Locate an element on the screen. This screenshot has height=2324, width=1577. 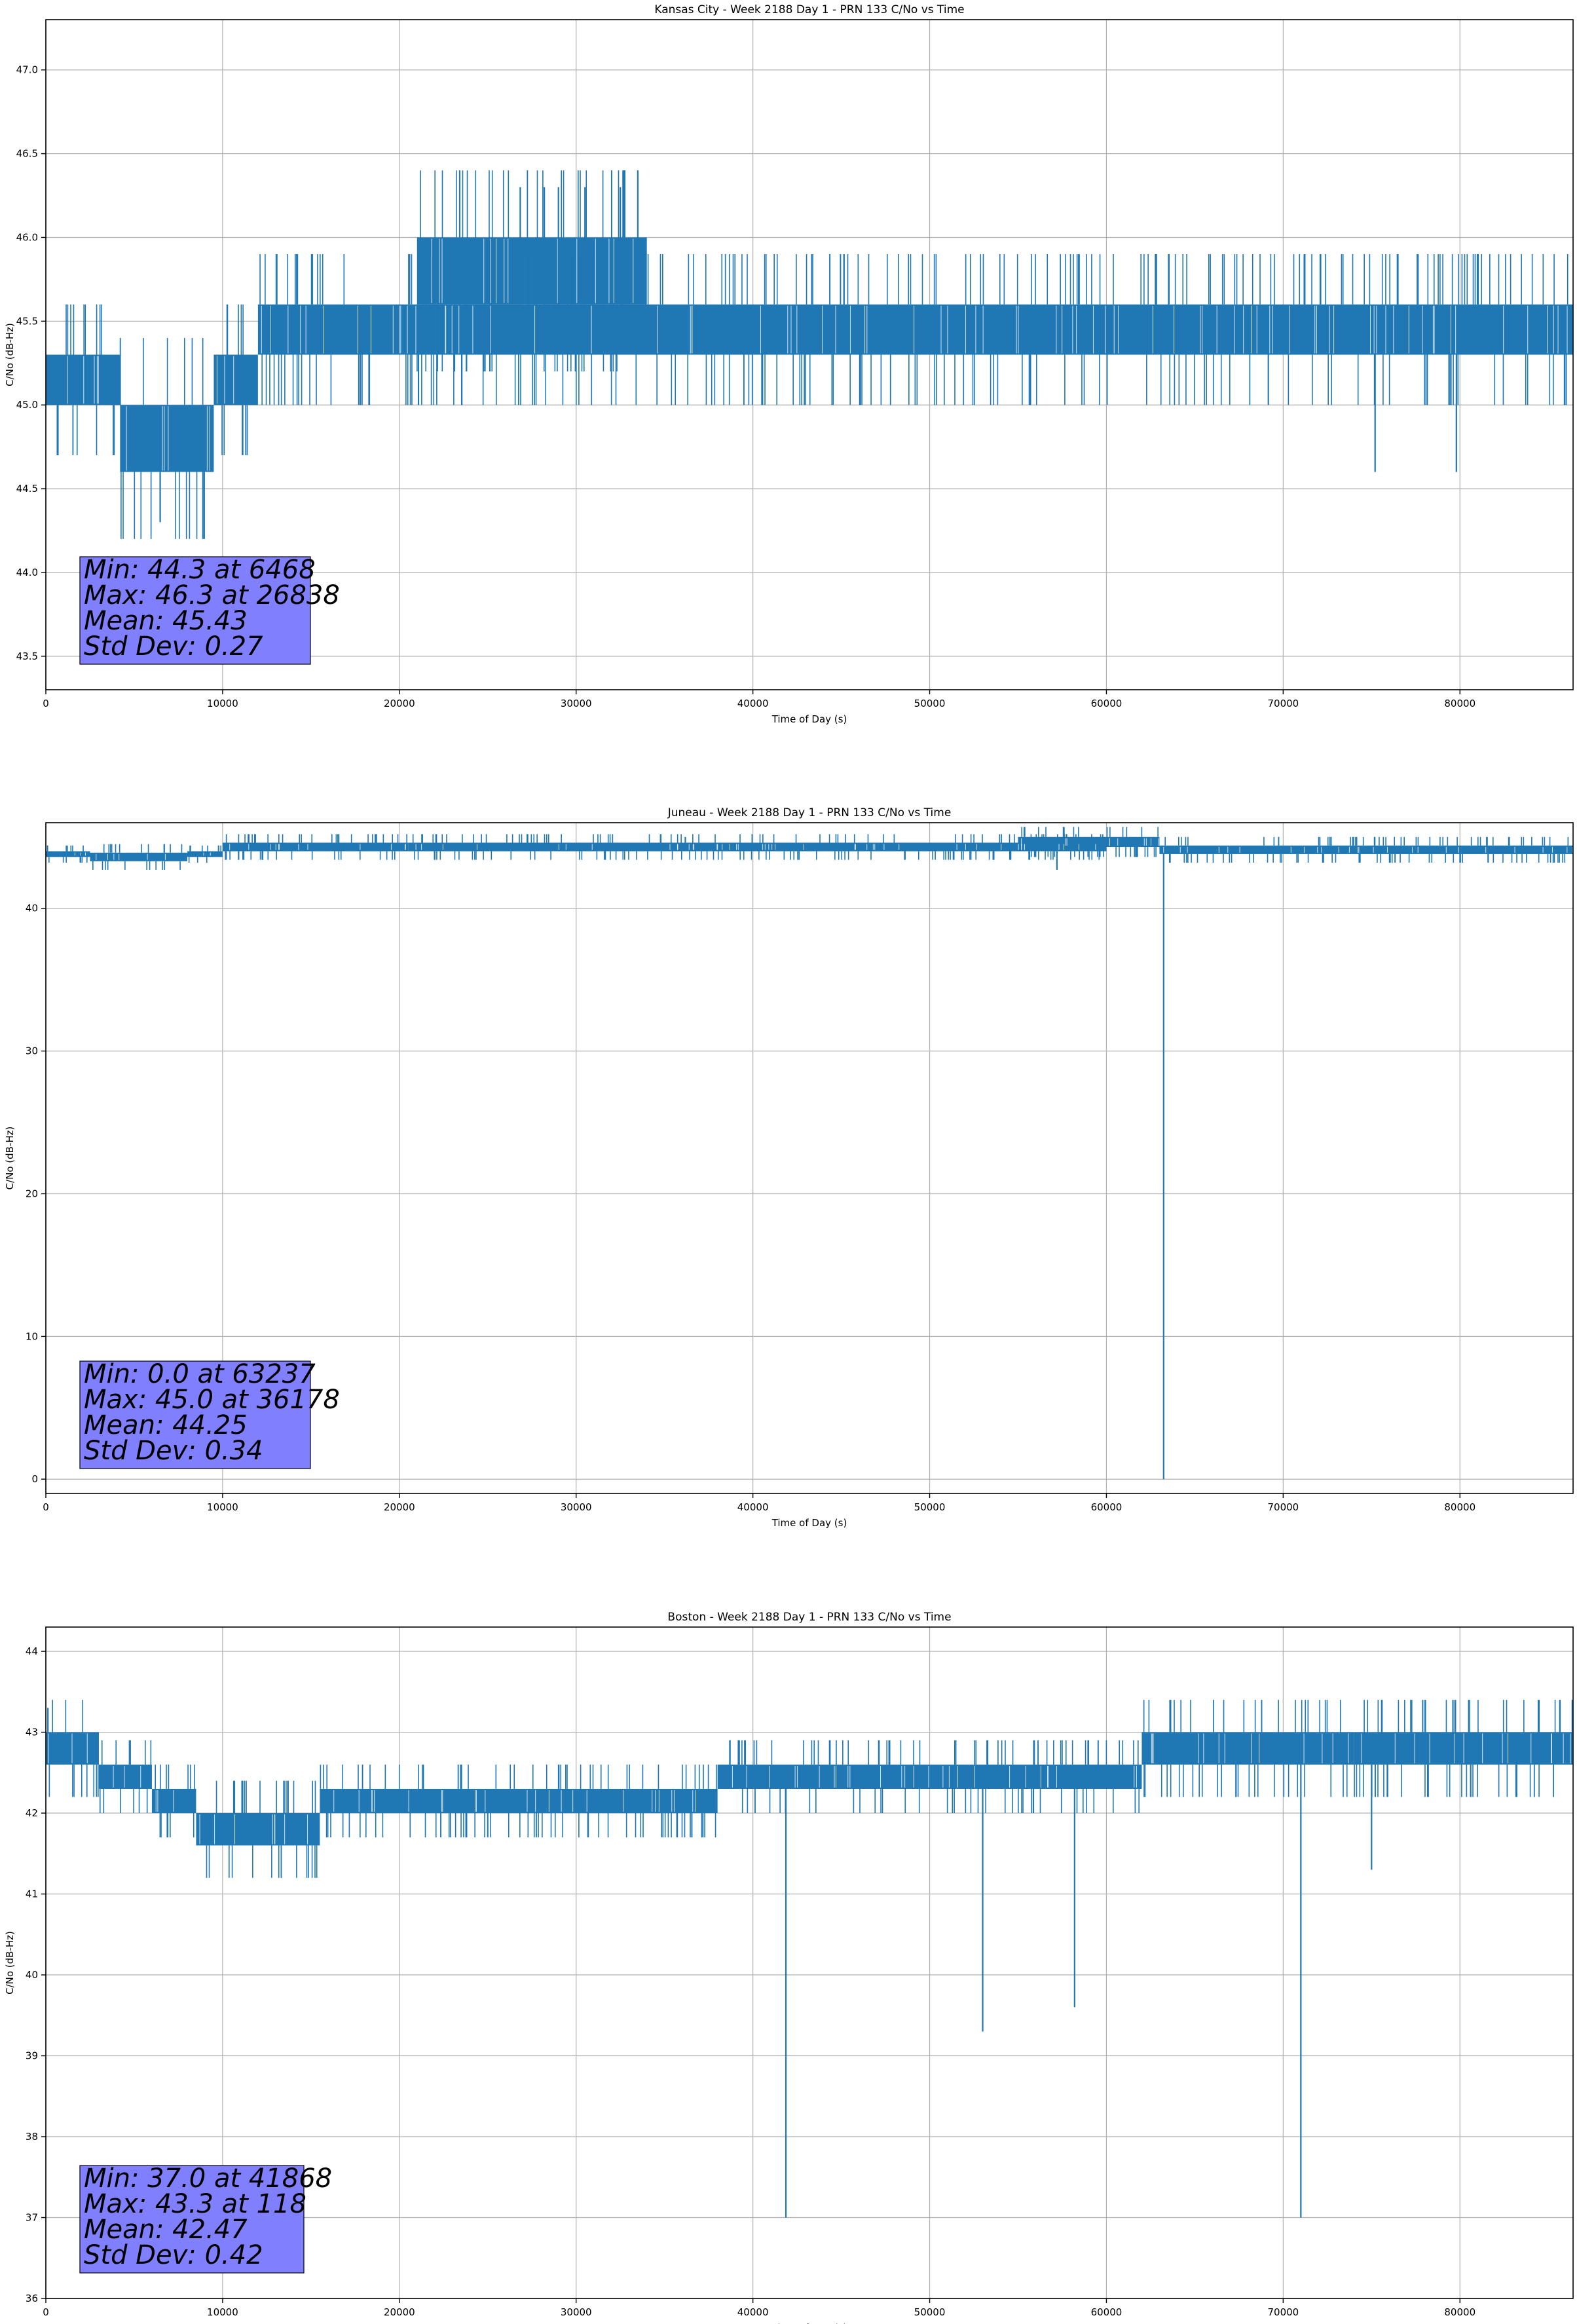
stats-mean: Mean: 42.47 is located at coordinates (166, 2230).